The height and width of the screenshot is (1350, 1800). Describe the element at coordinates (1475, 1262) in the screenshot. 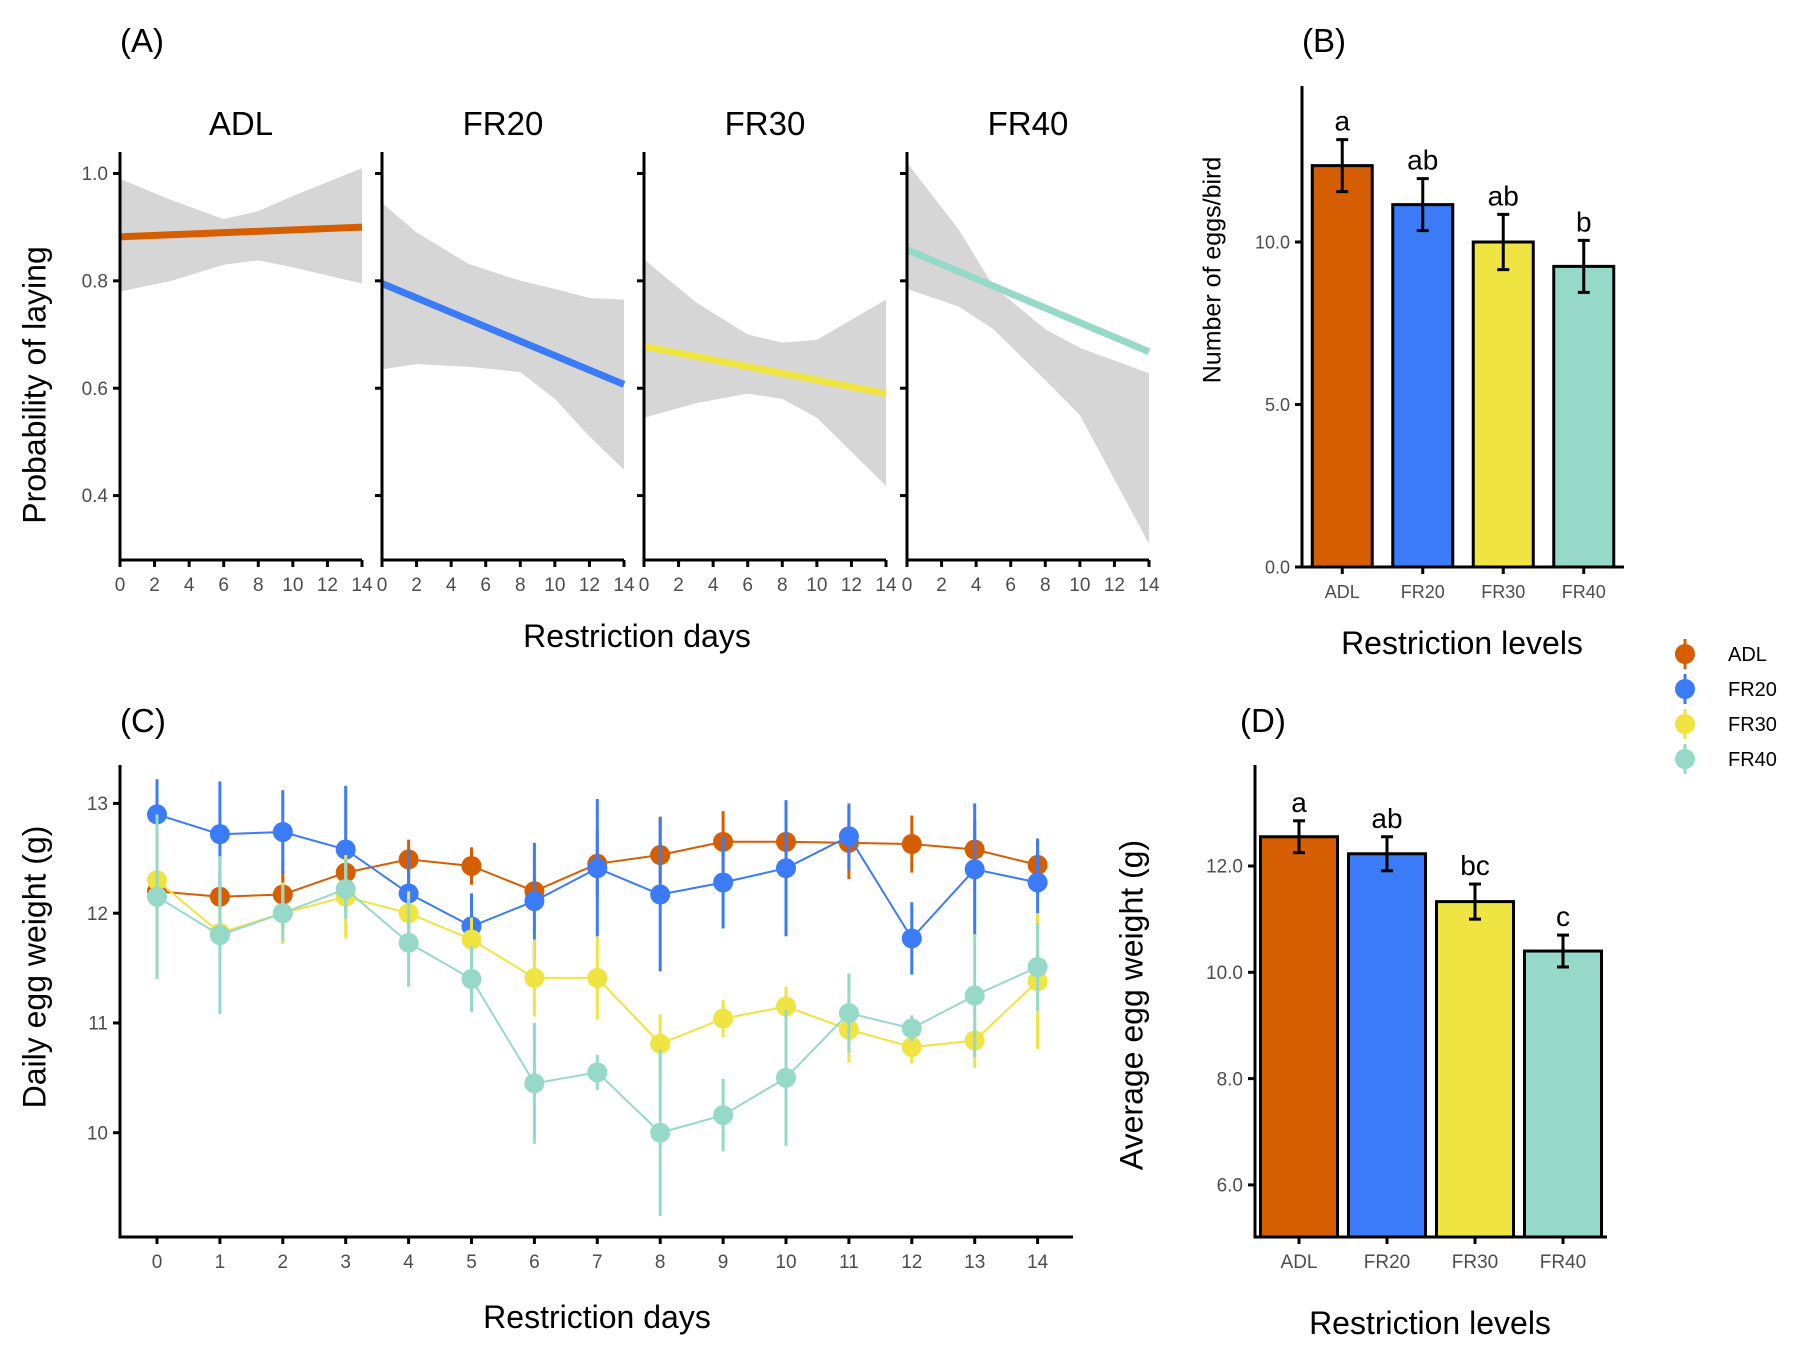

I see `x-tick-label: FR30` at that location.